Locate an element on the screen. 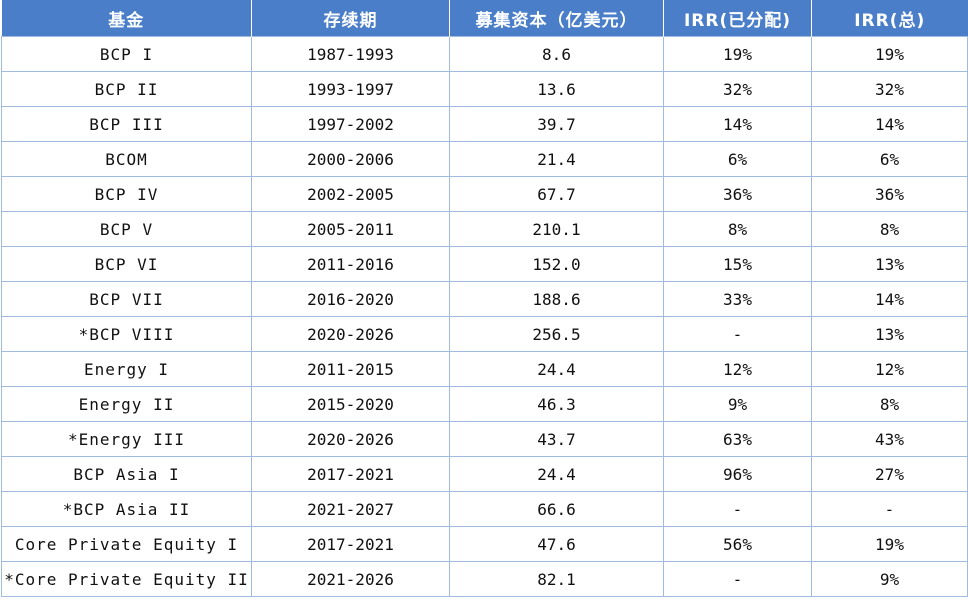 This screenshot has height=600, width=968. irr-realized-cell: 36% is located at coordinates (737, 194).